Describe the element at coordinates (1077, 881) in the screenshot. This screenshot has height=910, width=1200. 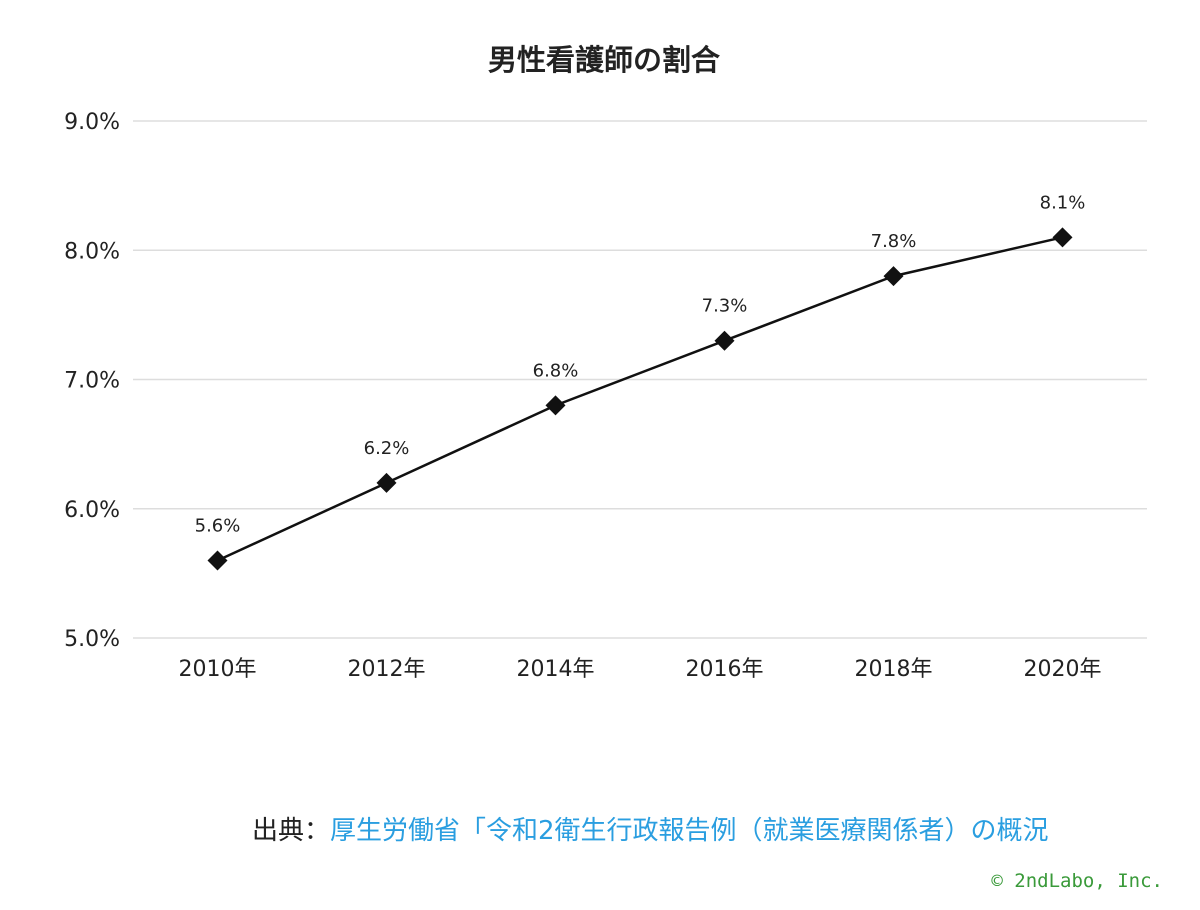
I see `copyright: © 2ndLabo, Inc.` at that location.